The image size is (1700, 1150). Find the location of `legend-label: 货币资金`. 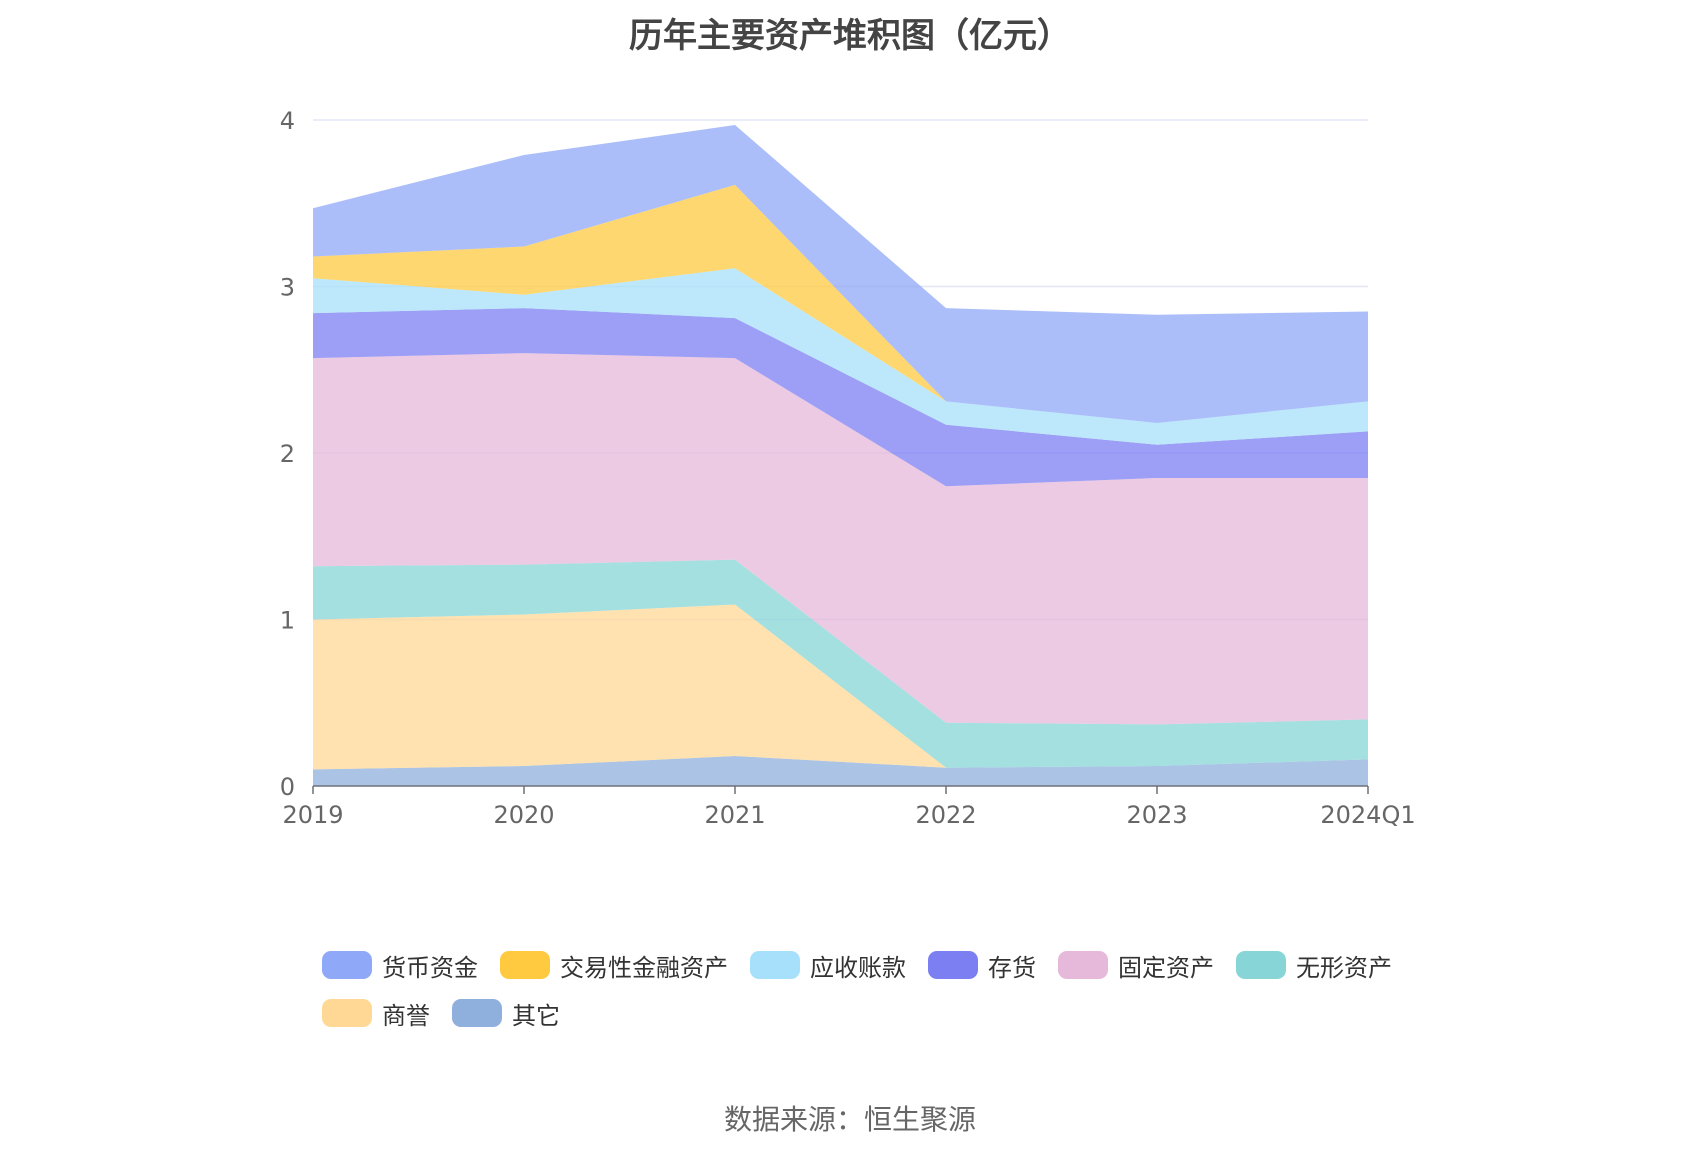

legend-label: 货币资金 is located at coordinates (430, 967).